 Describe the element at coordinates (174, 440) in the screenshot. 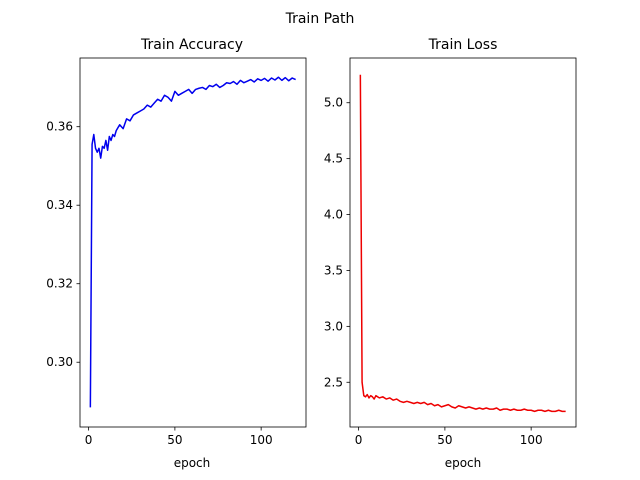

I see `accuracy-x-tick-label: 50` at that location.